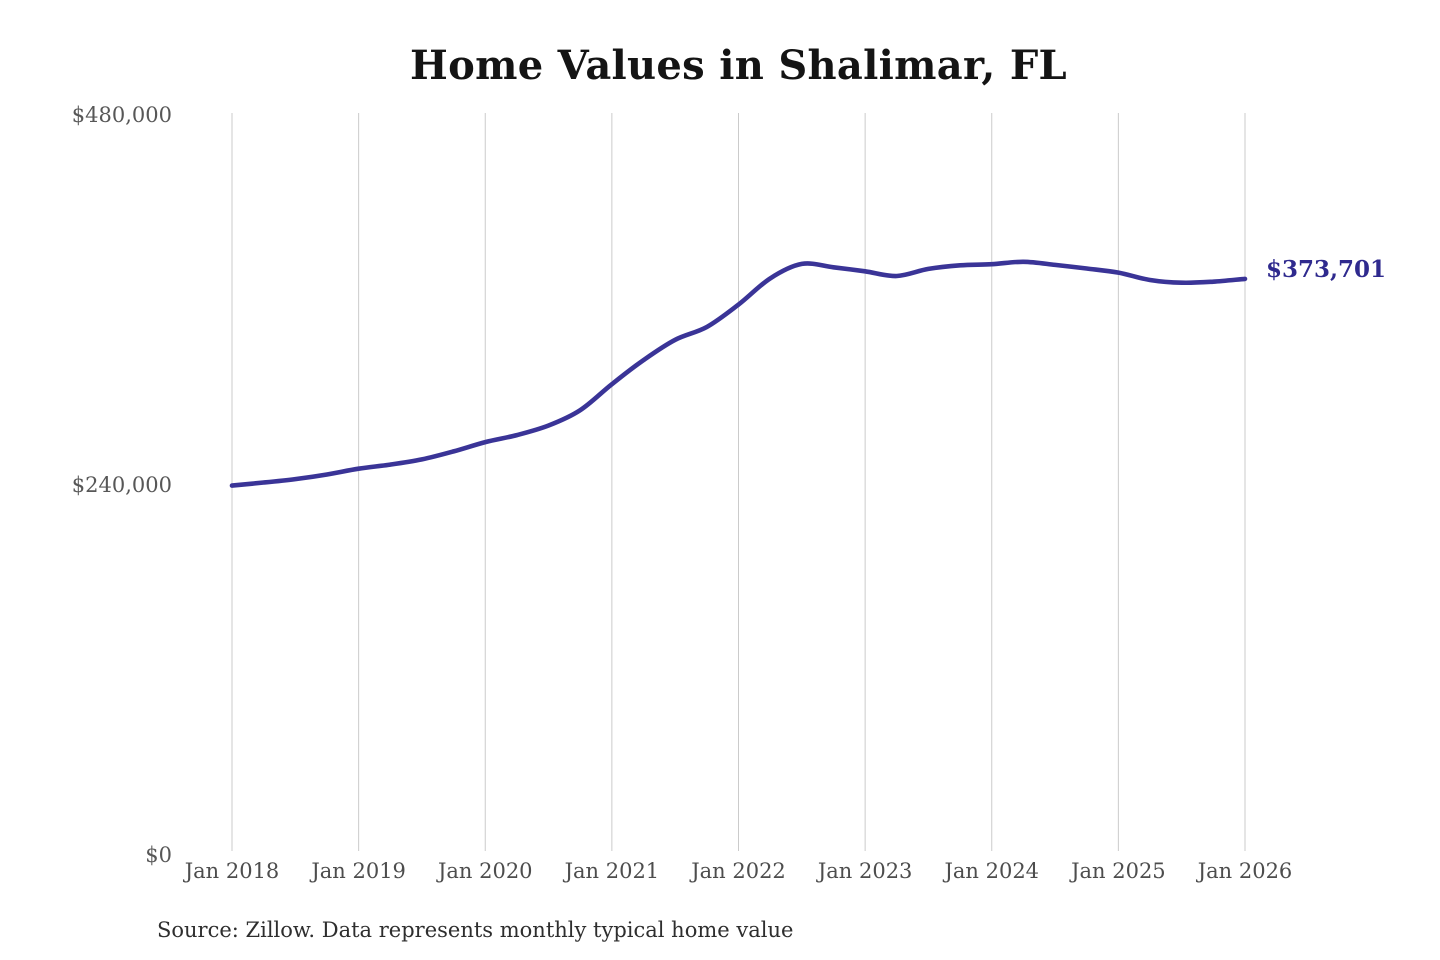 Image resolution: width=1440 pixels, height=960 pixels. What do you see at coordinates (1118, 871) in the screenshot?
I see `x-tick-jan-2025: Jan 2025` at bounding box center [1118, 871].